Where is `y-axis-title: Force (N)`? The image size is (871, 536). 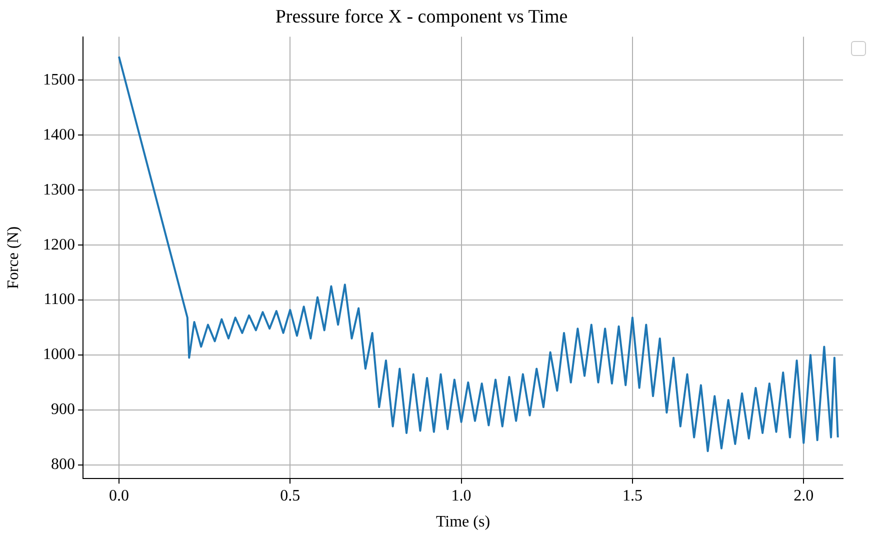
y-axis-title: Force (N) is located at coordinates (13, 258).